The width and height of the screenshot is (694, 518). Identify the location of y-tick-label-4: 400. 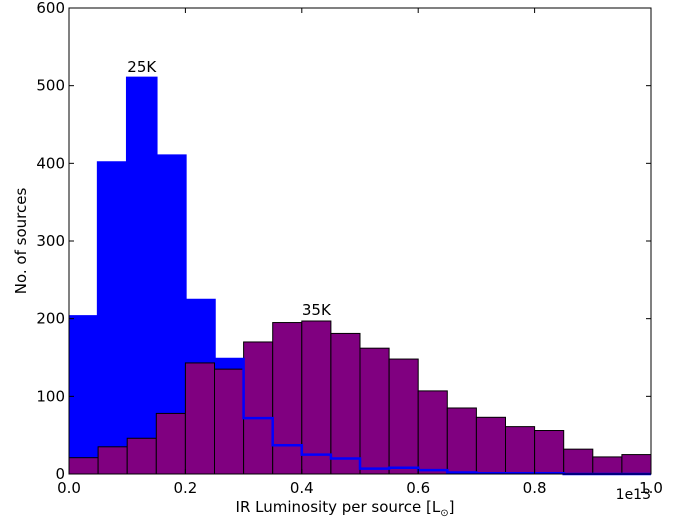
(50, 163).